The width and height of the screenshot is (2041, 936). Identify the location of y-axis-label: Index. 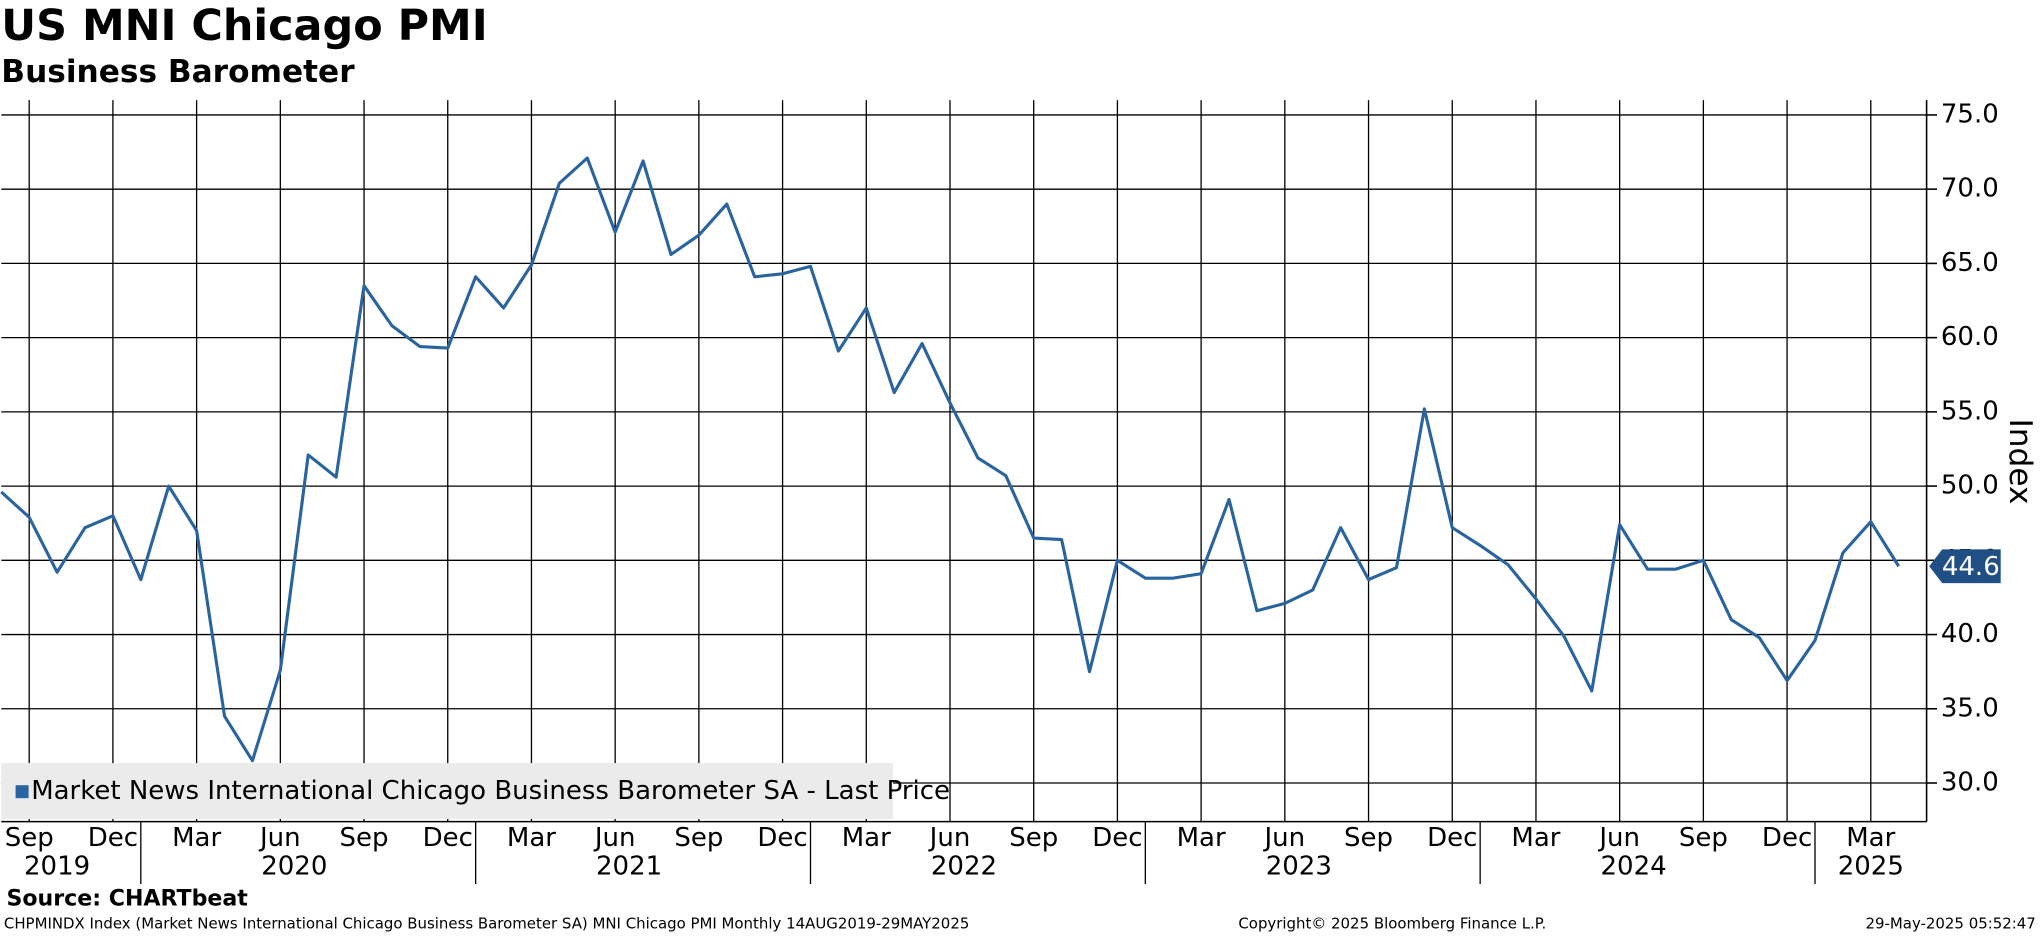
(2020, 462).